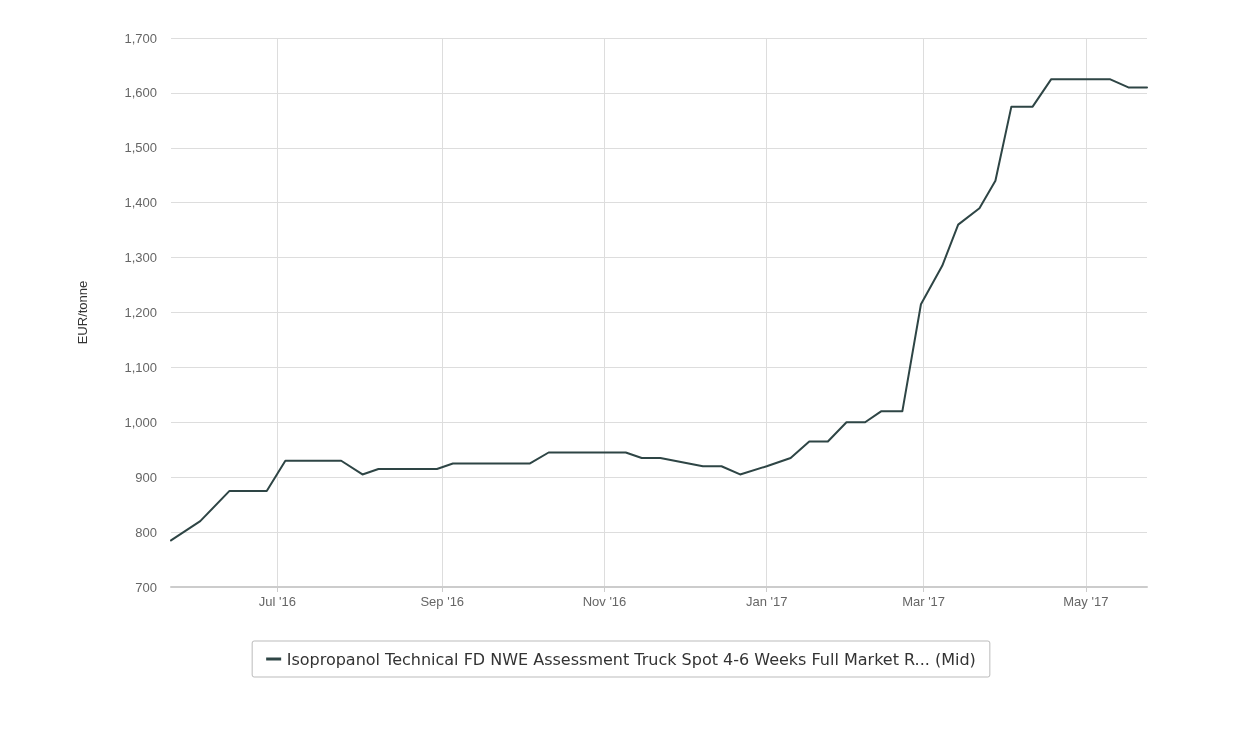 The width and height of the screenshot is (1242, 747). I want to click on y-tick-label: 700, so click(146, 587).